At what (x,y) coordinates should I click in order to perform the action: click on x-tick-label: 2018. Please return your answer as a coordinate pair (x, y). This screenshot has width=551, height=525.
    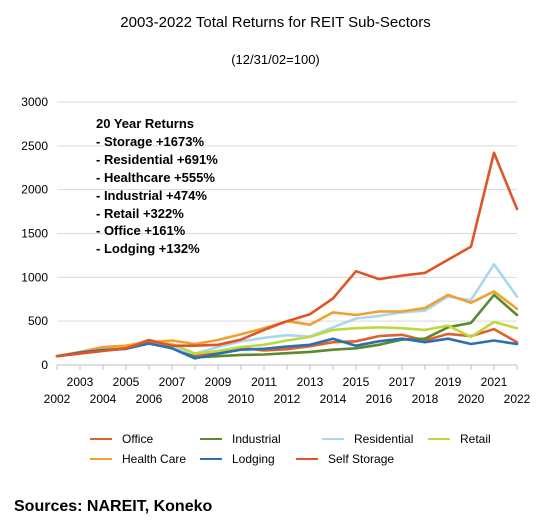
    Looking at the image, I should click on (425, 399).